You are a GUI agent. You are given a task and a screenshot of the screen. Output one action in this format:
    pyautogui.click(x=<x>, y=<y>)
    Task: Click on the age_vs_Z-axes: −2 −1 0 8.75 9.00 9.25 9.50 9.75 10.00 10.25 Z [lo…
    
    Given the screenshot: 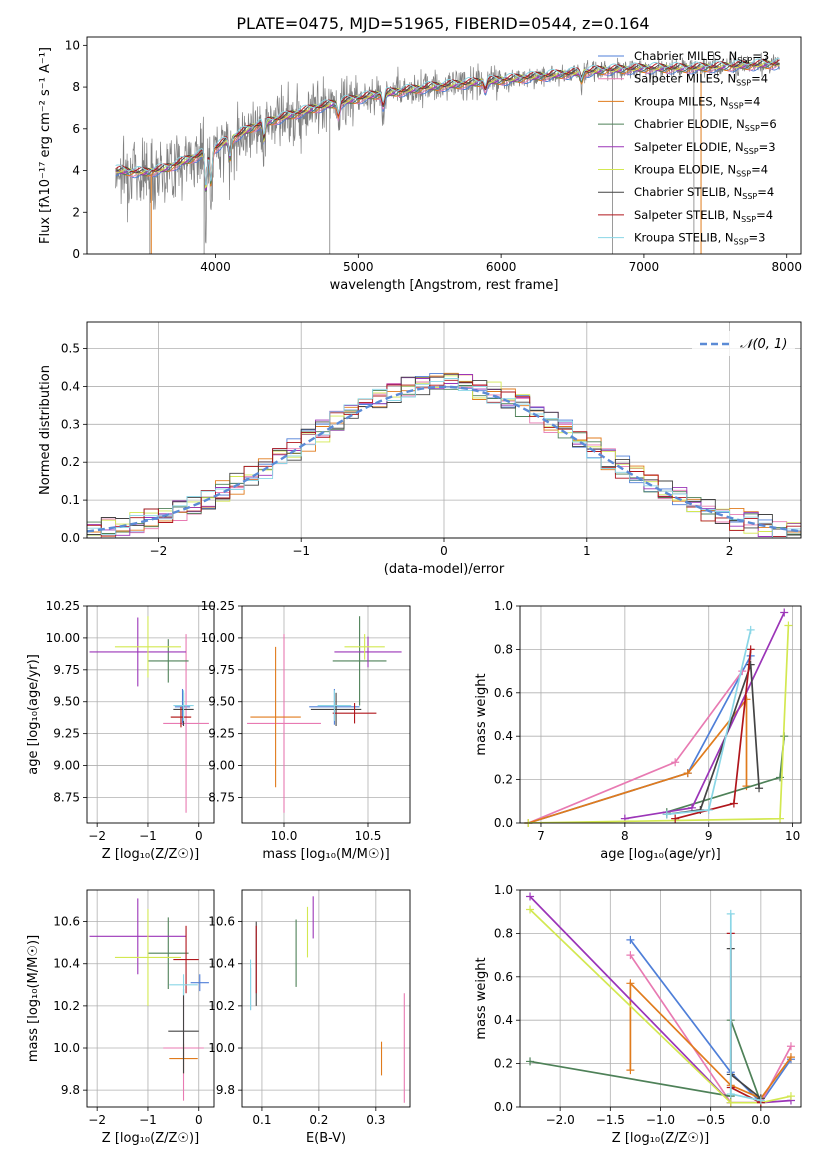 What is the action you would take?
    pyautogui.click(x=120, y=730)
    